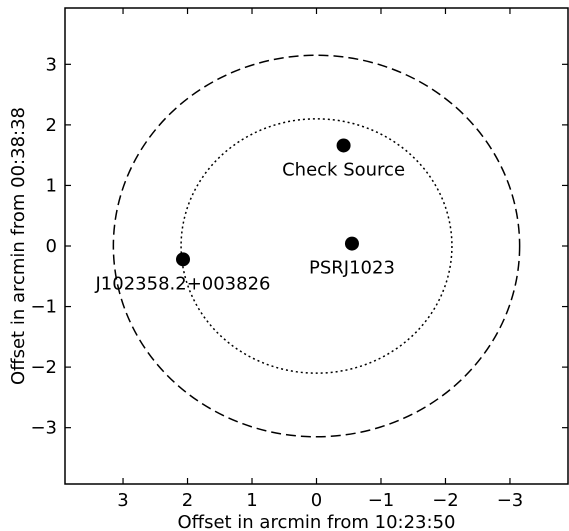  I want to click on x-tick-label: −1, so click(381, 500).